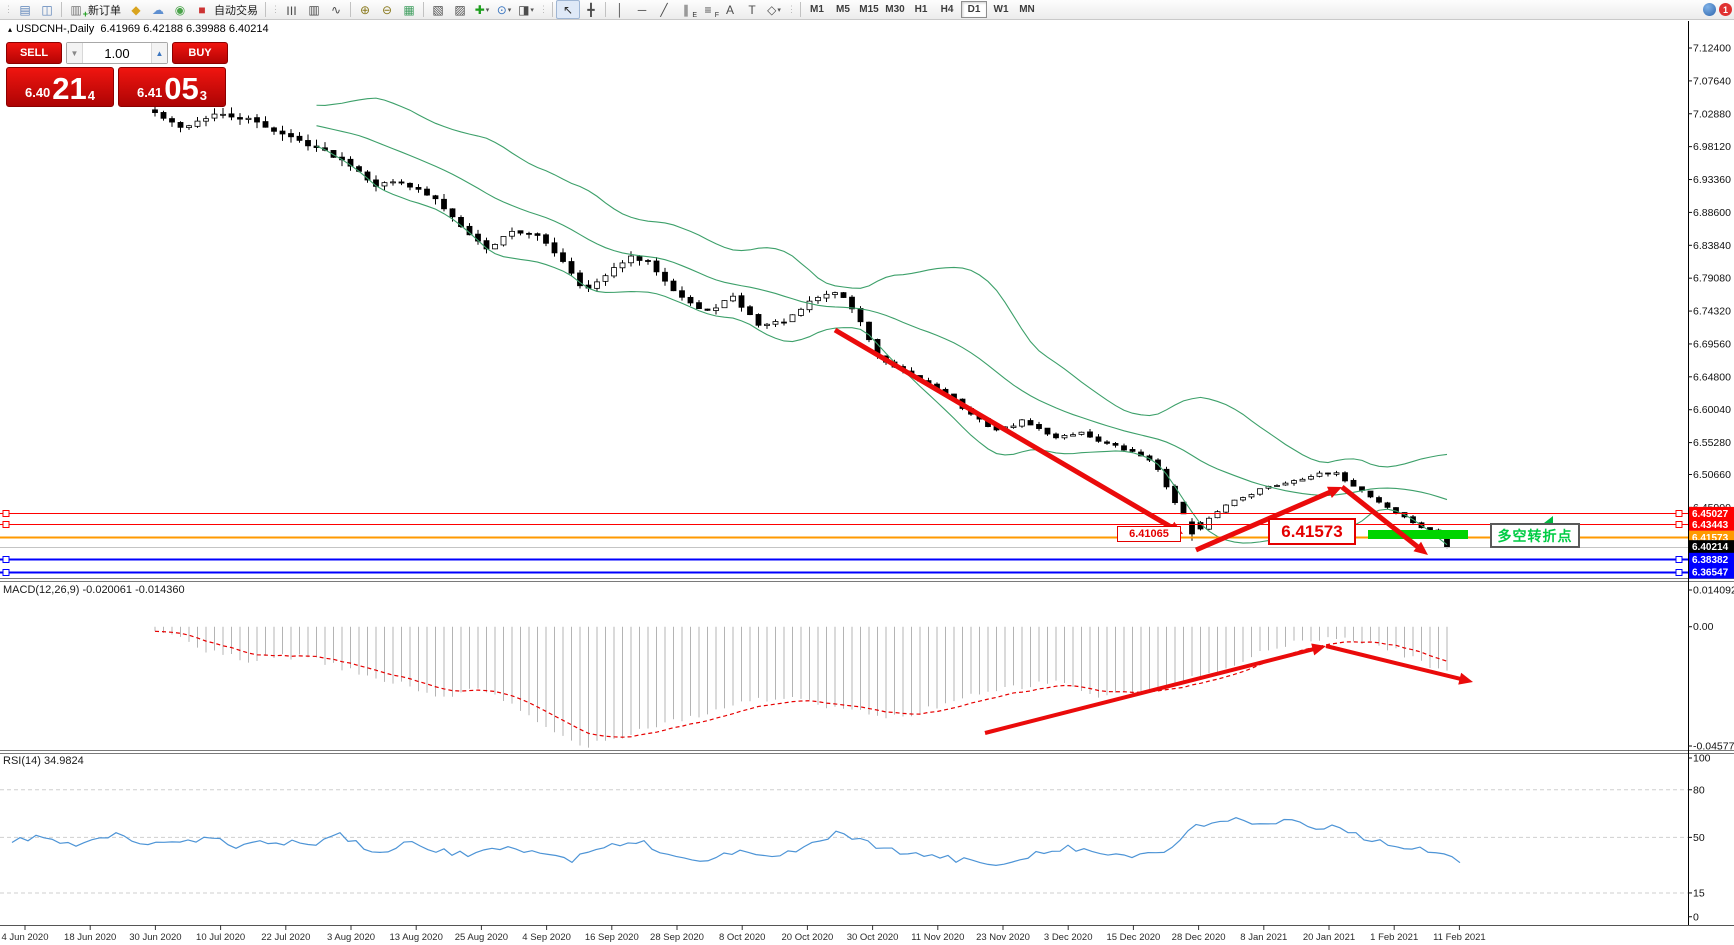 The height and width of the screenshot is (945, 1734). I want to click on svg-text: 0, so click(1696, 917).